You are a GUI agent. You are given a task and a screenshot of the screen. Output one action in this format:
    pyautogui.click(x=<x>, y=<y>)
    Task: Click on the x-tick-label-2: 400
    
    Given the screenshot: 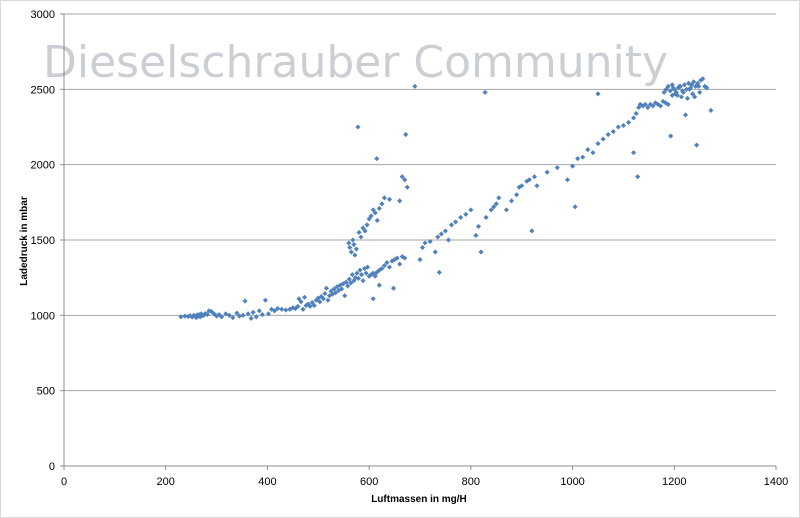 What is the action you would take?
    pyautogui.click(x=267, y=482)
    